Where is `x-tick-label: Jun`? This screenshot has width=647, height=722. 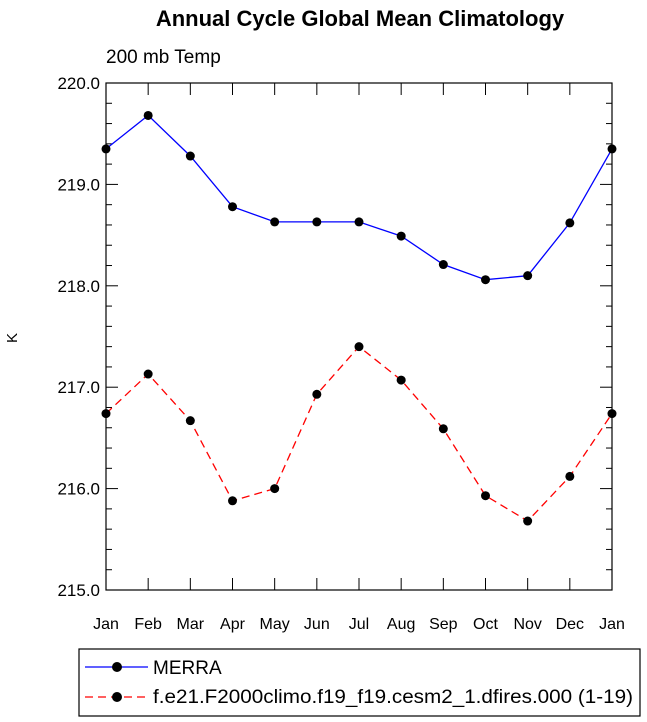 x-tick-label: Jun is located at coordinates (317, 624).